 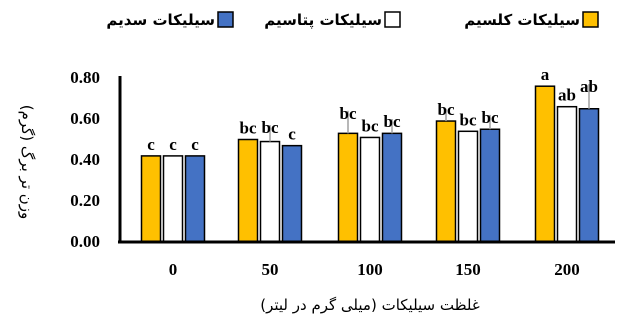 What do you see at coordinates (173, 269) in the screenshot?
I see `x-tick-label: 0` at bounding box center [173, 269].